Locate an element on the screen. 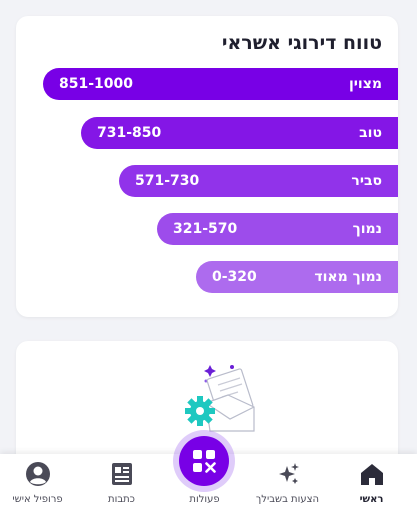  nav-item-articles: כתבות is located at coordinates (121, 483).